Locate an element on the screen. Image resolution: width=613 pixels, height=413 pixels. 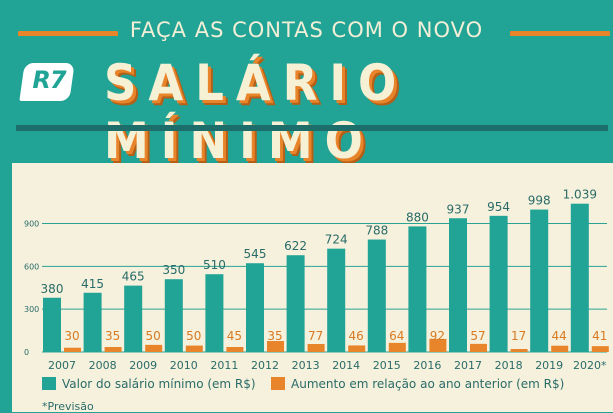
x-tick-label: 2008 is located at coordinates (103, 365).